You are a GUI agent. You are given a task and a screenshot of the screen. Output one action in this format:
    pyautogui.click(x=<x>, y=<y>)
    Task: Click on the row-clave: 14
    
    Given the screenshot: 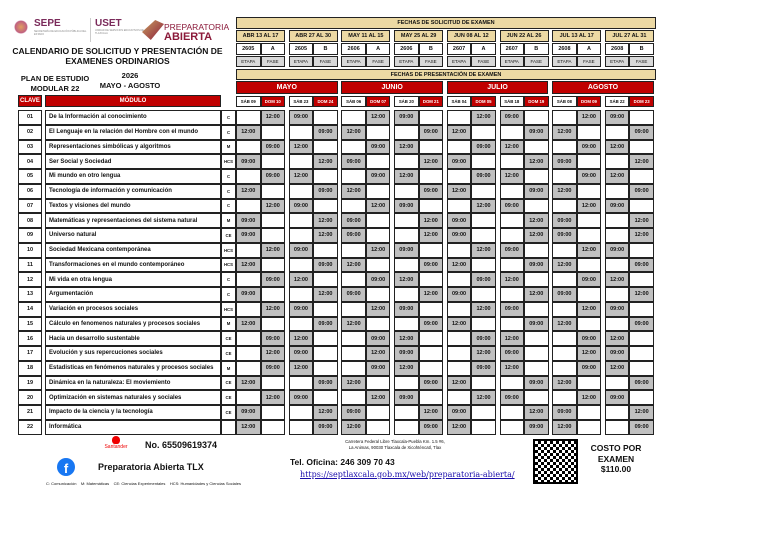 What is the action you would take?
    pyautogui.click(x=30, y=309)
    